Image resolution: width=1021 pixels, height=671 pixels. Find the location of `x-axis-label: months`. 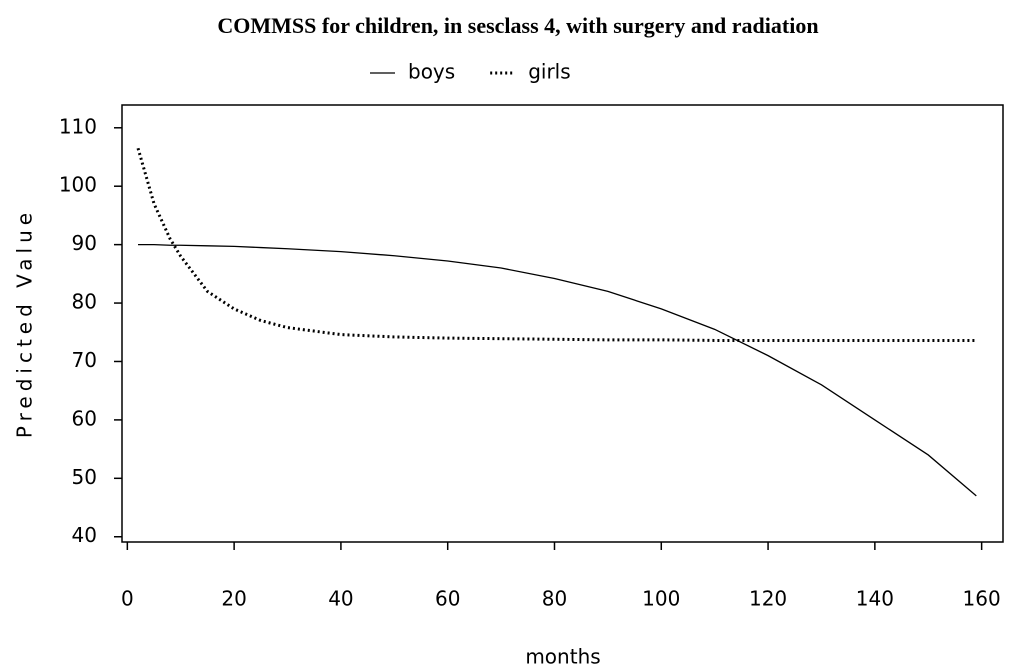

x-axis-label: months is located at coordinates (562, 657).